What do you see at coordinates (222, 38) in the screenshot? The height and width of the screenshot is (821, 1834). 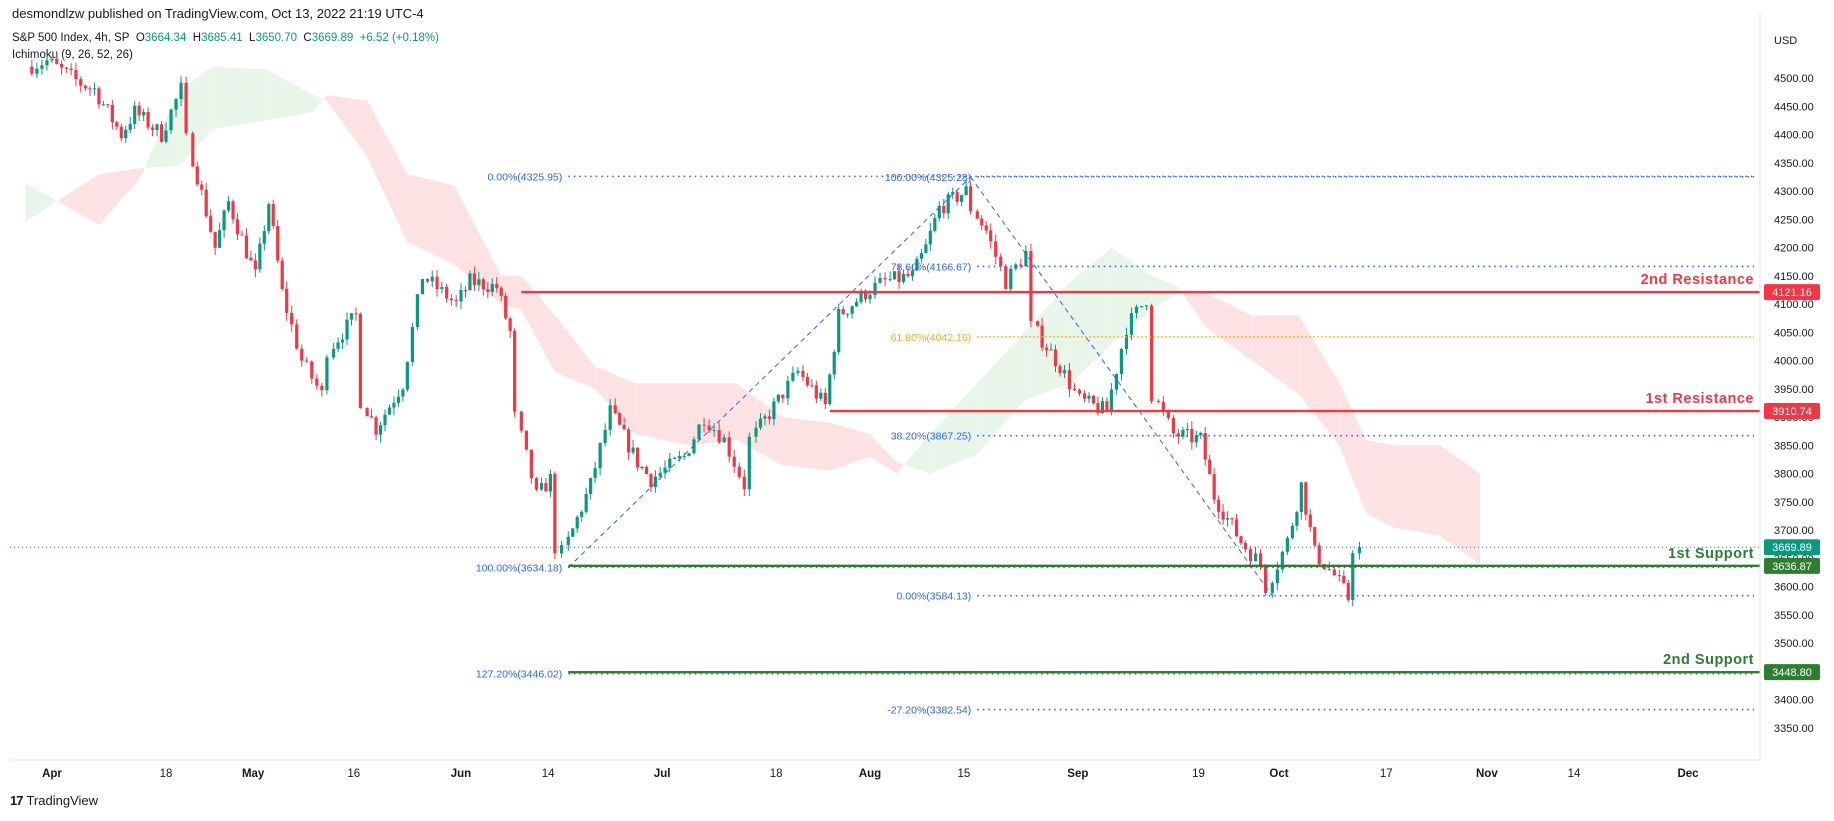 I see `high-value: 3685.41` at bounding box center [222, 38].